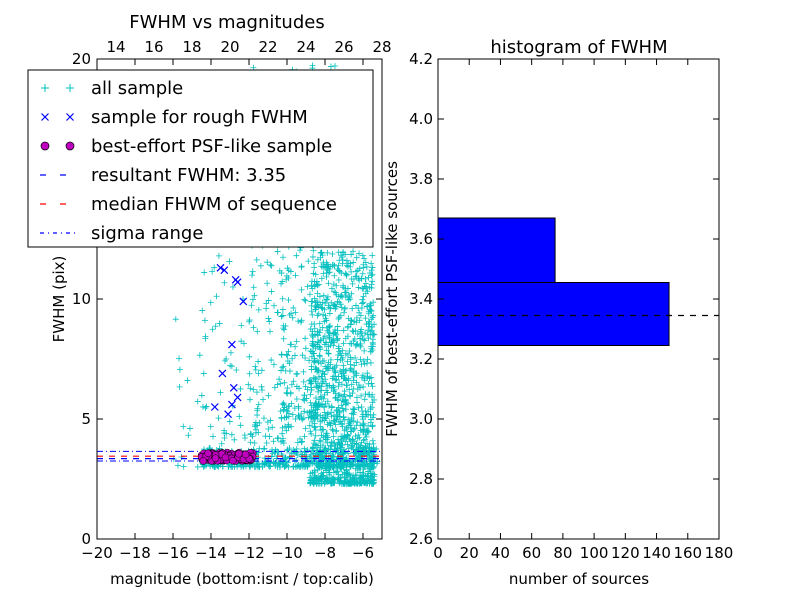 This screenshot has height=600, width=800. Describe the element at coordinates (137, 88) in the screenshot. I see `legend-label: all sample` at that location.